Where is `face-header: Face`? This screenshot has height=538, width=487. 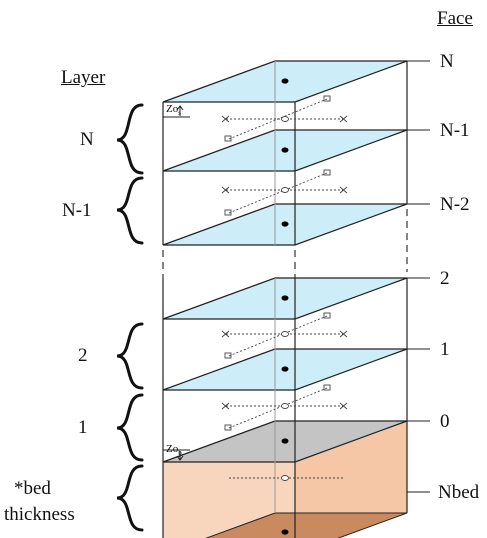
face-header: Face is located at coordinates (455, 18).